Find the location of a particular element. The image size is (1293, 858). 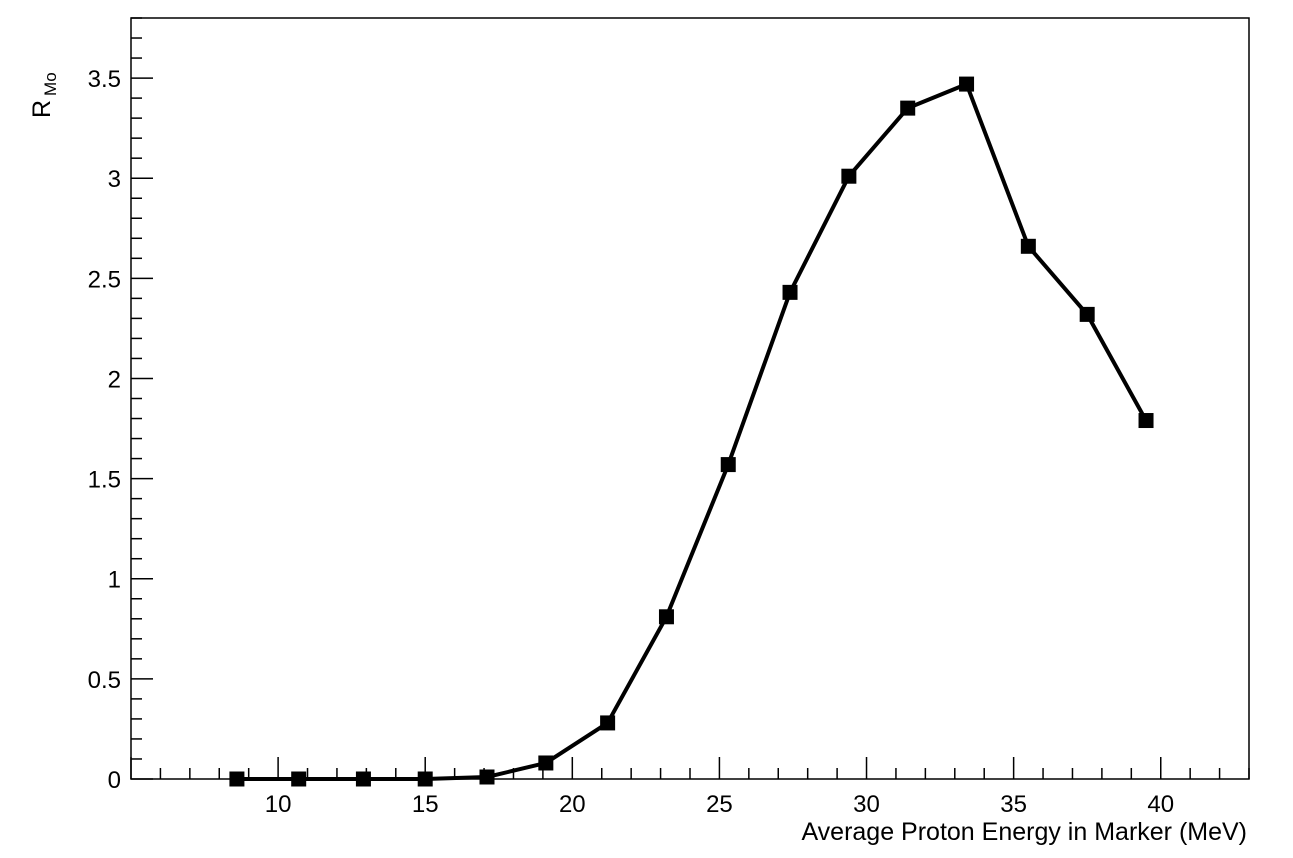

y-axis-tick-labels: 0 0.5 1 1.5 2 2.5 3 3.5 is located at coordinates (104, 430).